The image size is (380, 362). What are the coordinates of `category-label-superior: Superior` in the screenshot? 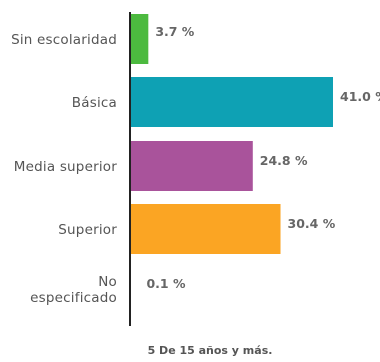 It's located at (87, 230).